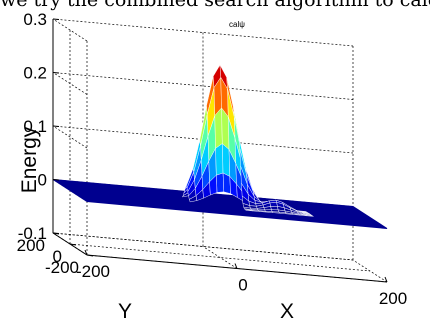 The image size is (430, 320). Describe the element at coordinates (220, 257) in the screenshot. I see `x-floor-gridline` at that location.